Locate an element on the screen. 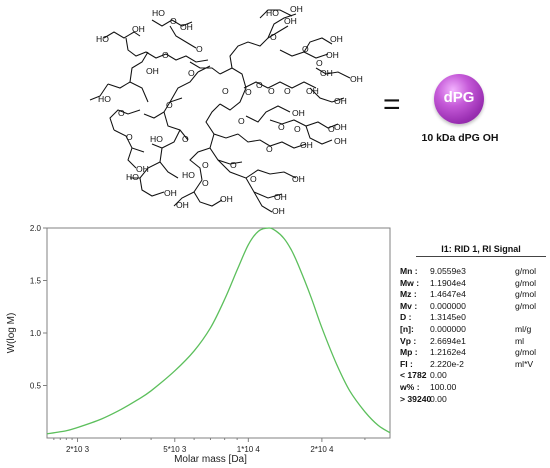  result-key: D : is located at coordinates (406, 317).